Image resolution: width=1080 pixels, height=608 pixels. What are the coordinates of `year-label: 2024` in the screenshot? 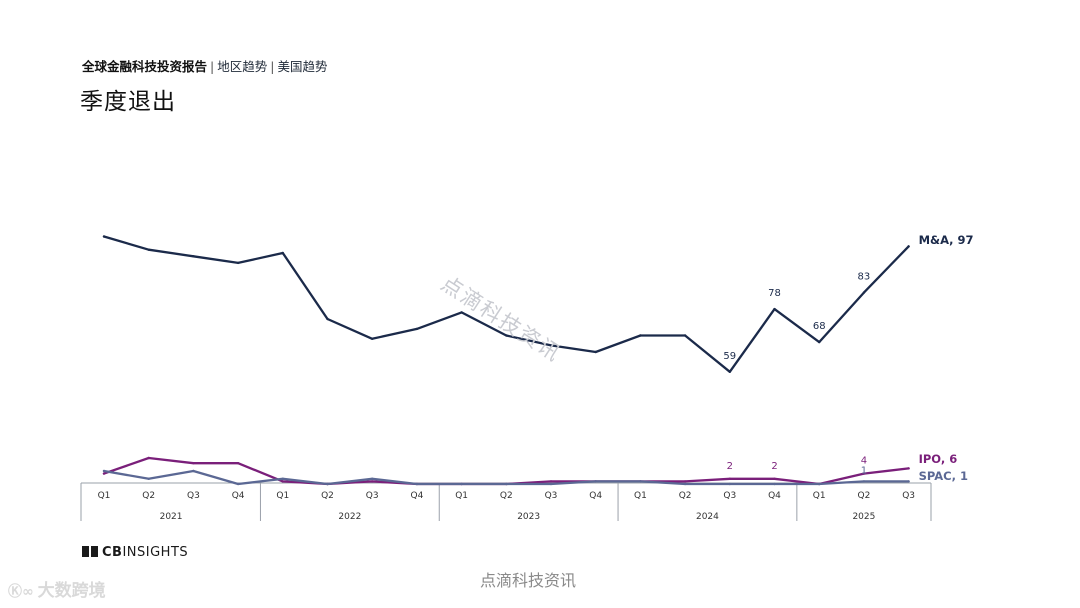 It's located at (707, 517).